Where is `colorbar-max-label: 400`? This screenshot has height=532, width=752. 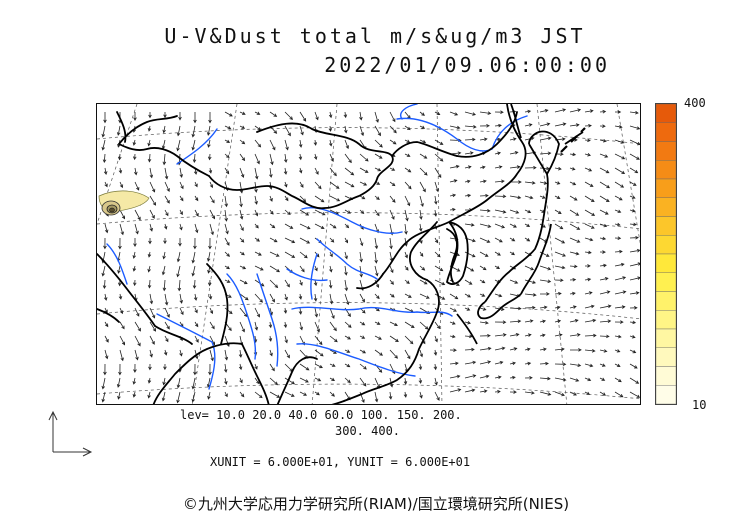 colorbar-max-label: 400 is located at coordinates (695, 103).